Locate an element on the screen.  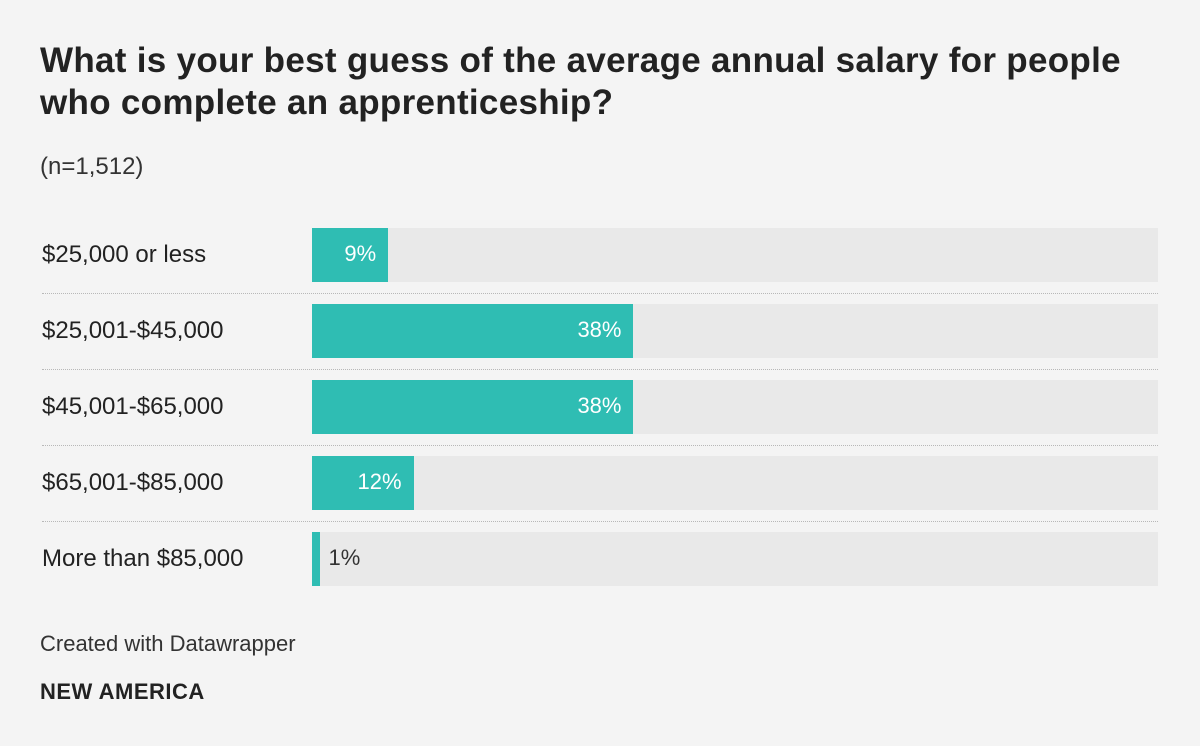
publisher-name: NEW AMERICA is located at coordinates (122, 691).